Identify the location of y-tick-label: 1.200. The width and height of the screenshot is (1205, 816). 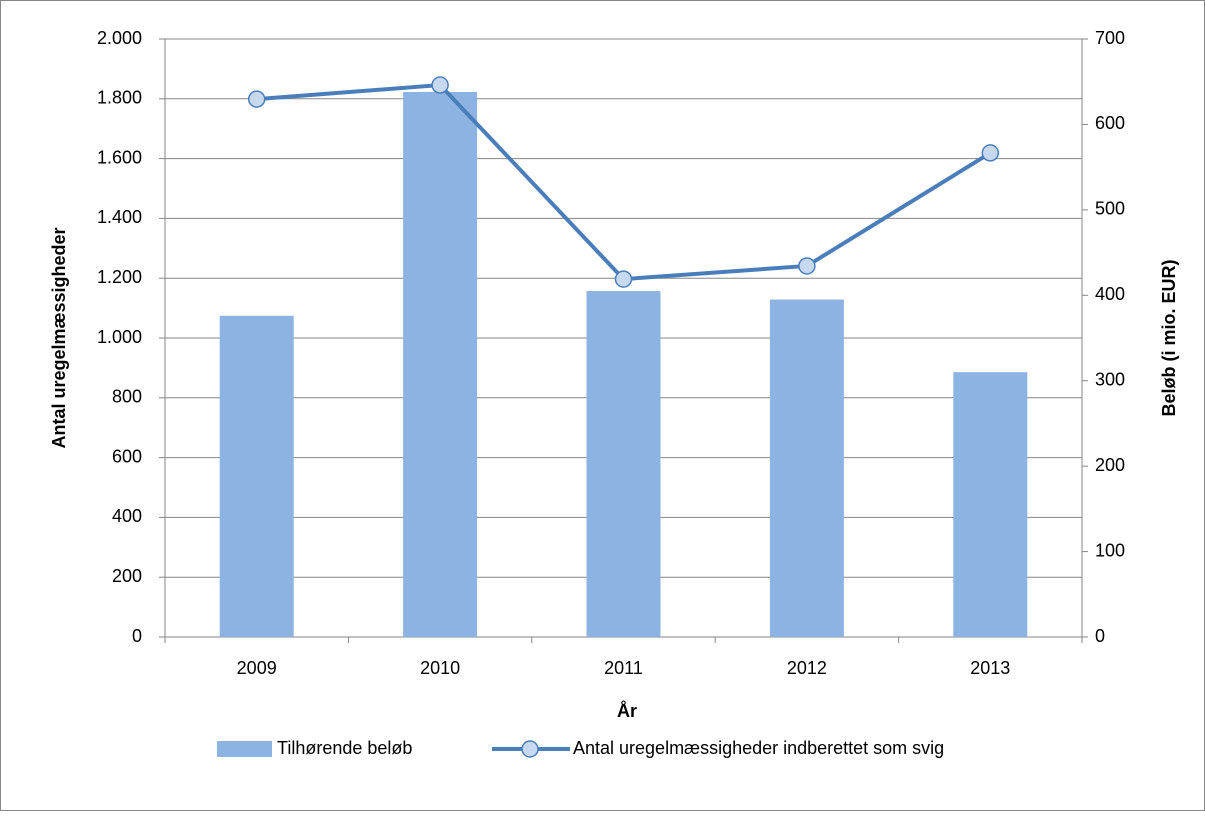
(119, 277).